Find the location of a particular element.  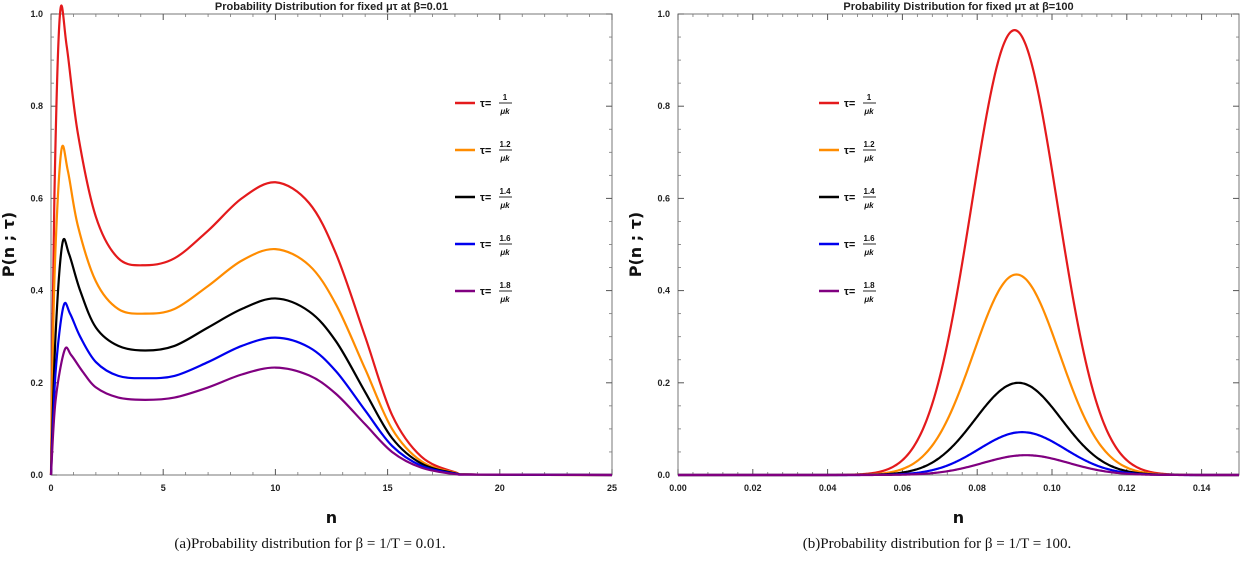

x-tick-label: 0 is located at coordinates (50, 488).